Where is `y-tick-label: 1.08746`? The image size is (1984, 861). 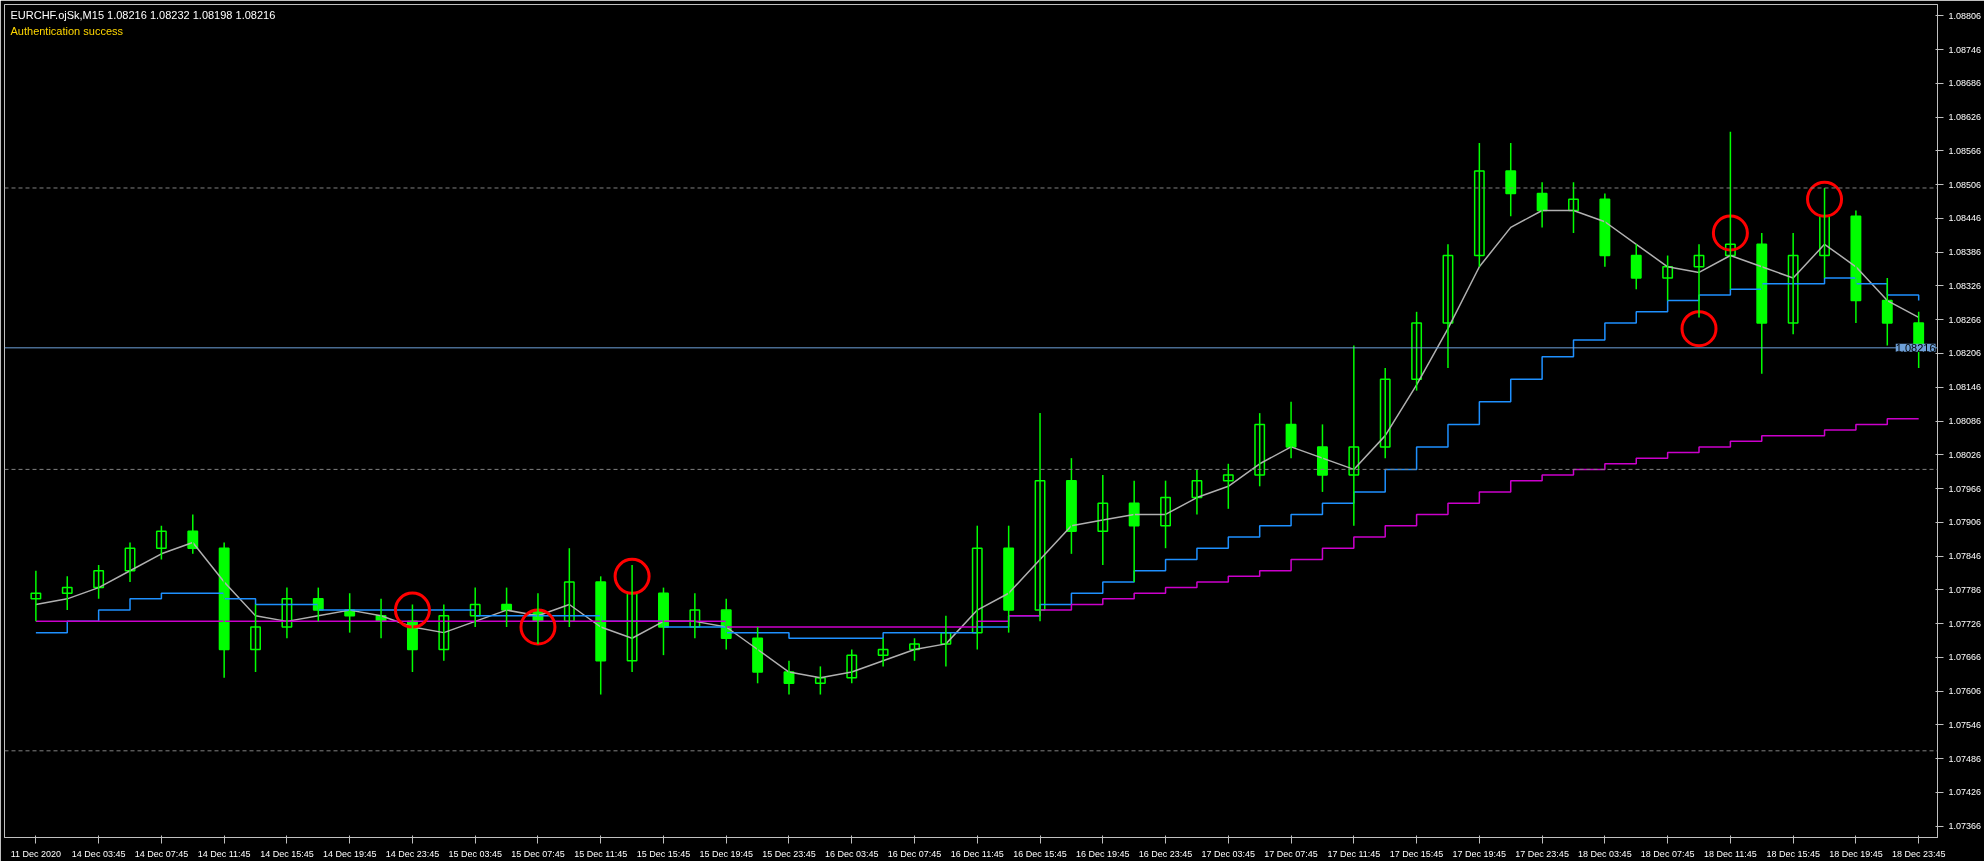 y-tick-label: 1.08746 is located at coordinates (1965, 49).